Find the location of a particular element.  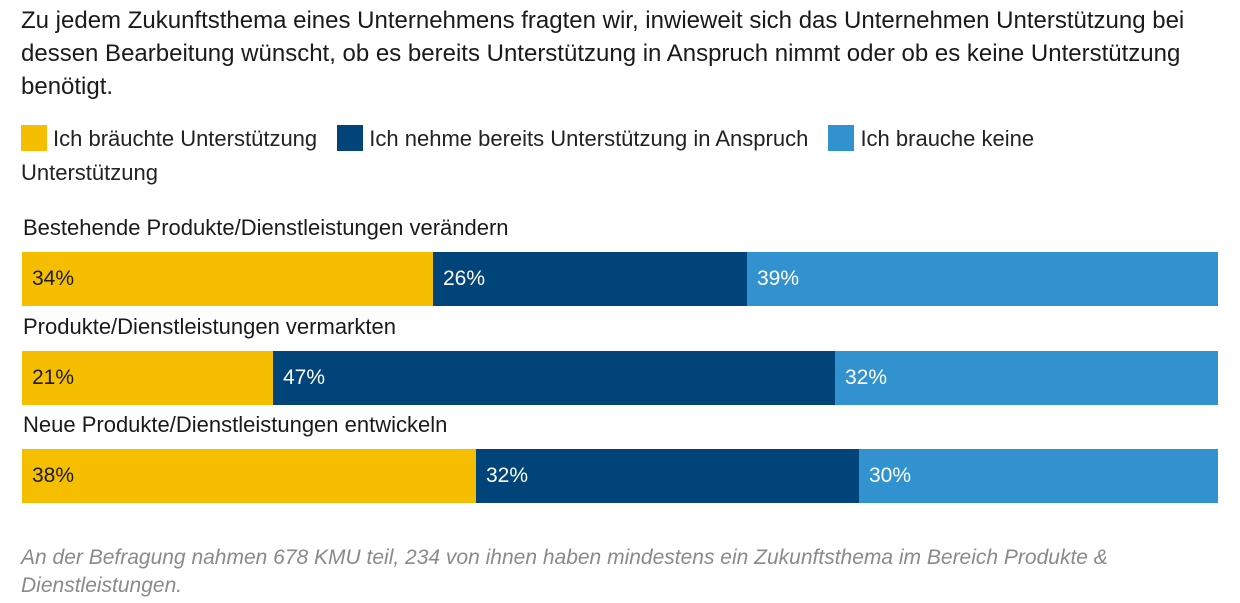

bar-row: 34% 26% 39% is located at coordinates (620, 279).